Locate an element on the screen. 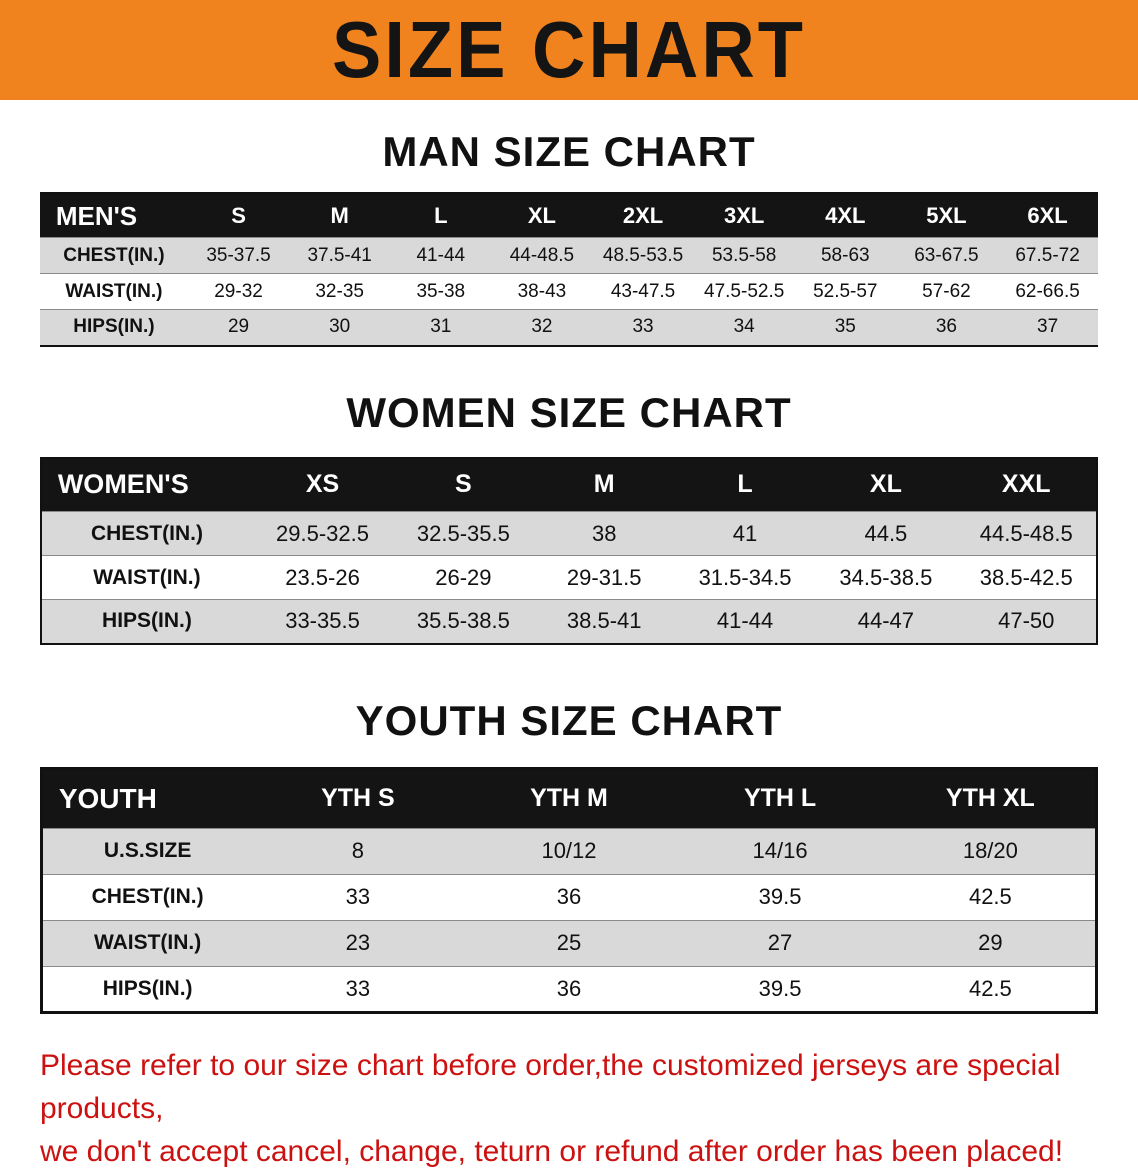  size-value: 52.5-57 is located at coordinates (845, 291).